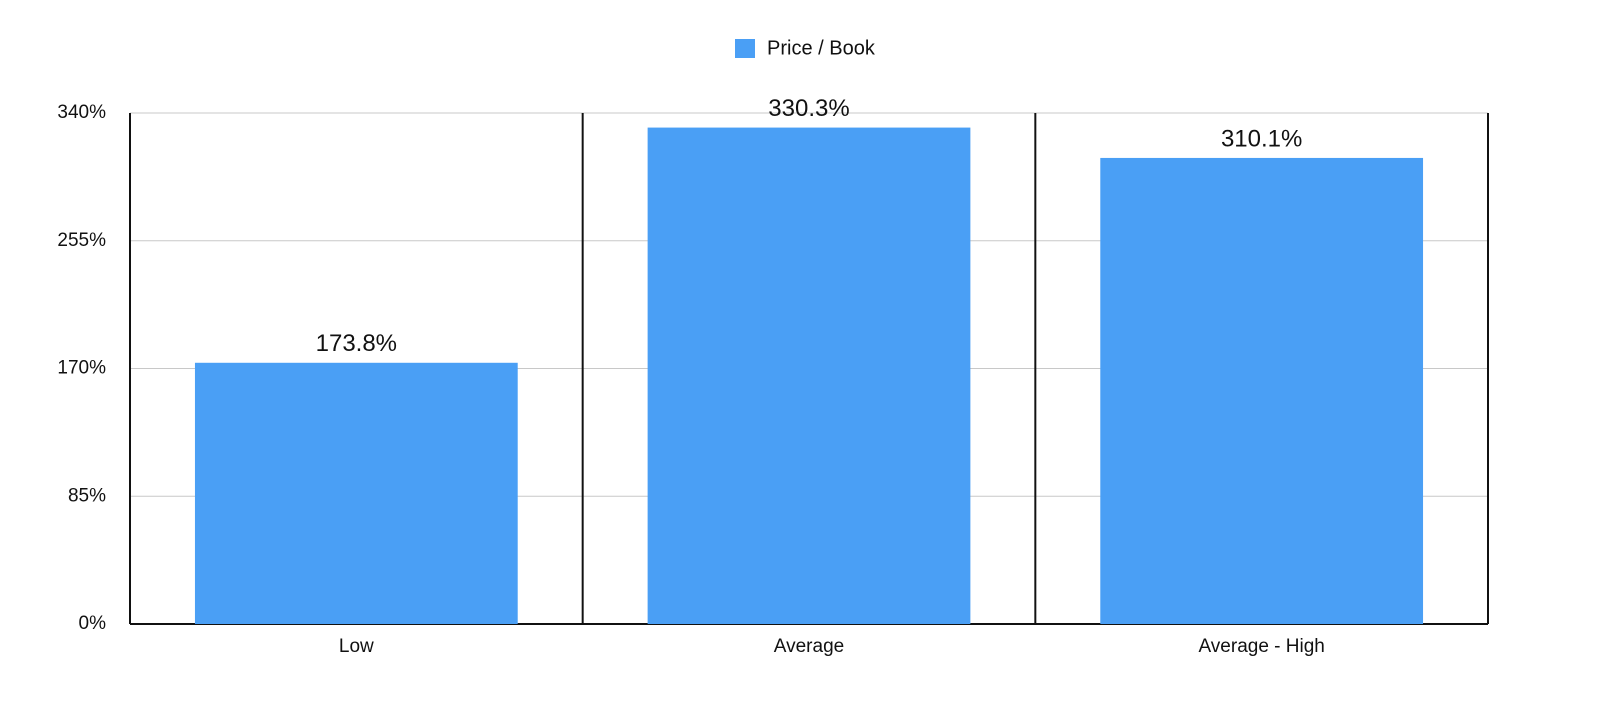 This screenshot has height=724, width=1600. I want to click on x-tick-label: Low, so click(356, 646).